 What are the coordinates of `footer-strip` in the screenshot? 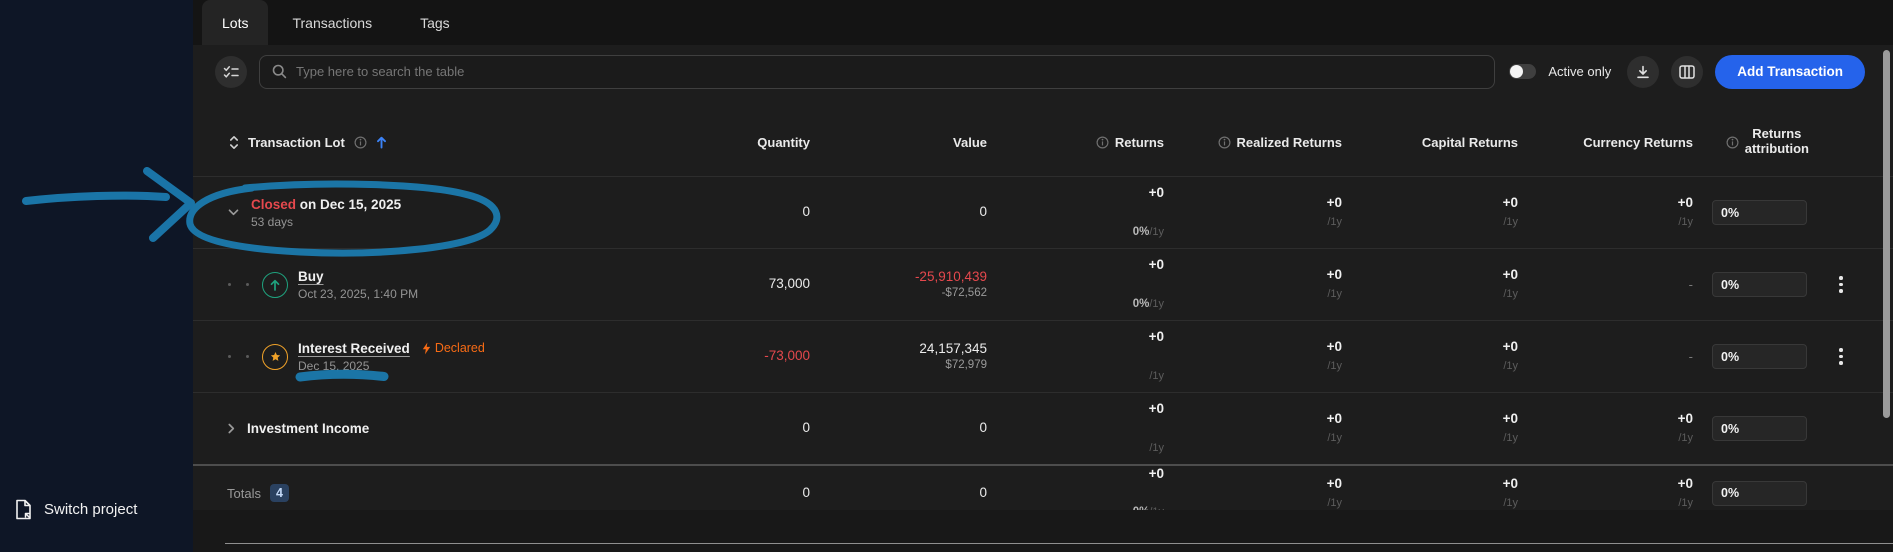 It's located at (1043, 531).